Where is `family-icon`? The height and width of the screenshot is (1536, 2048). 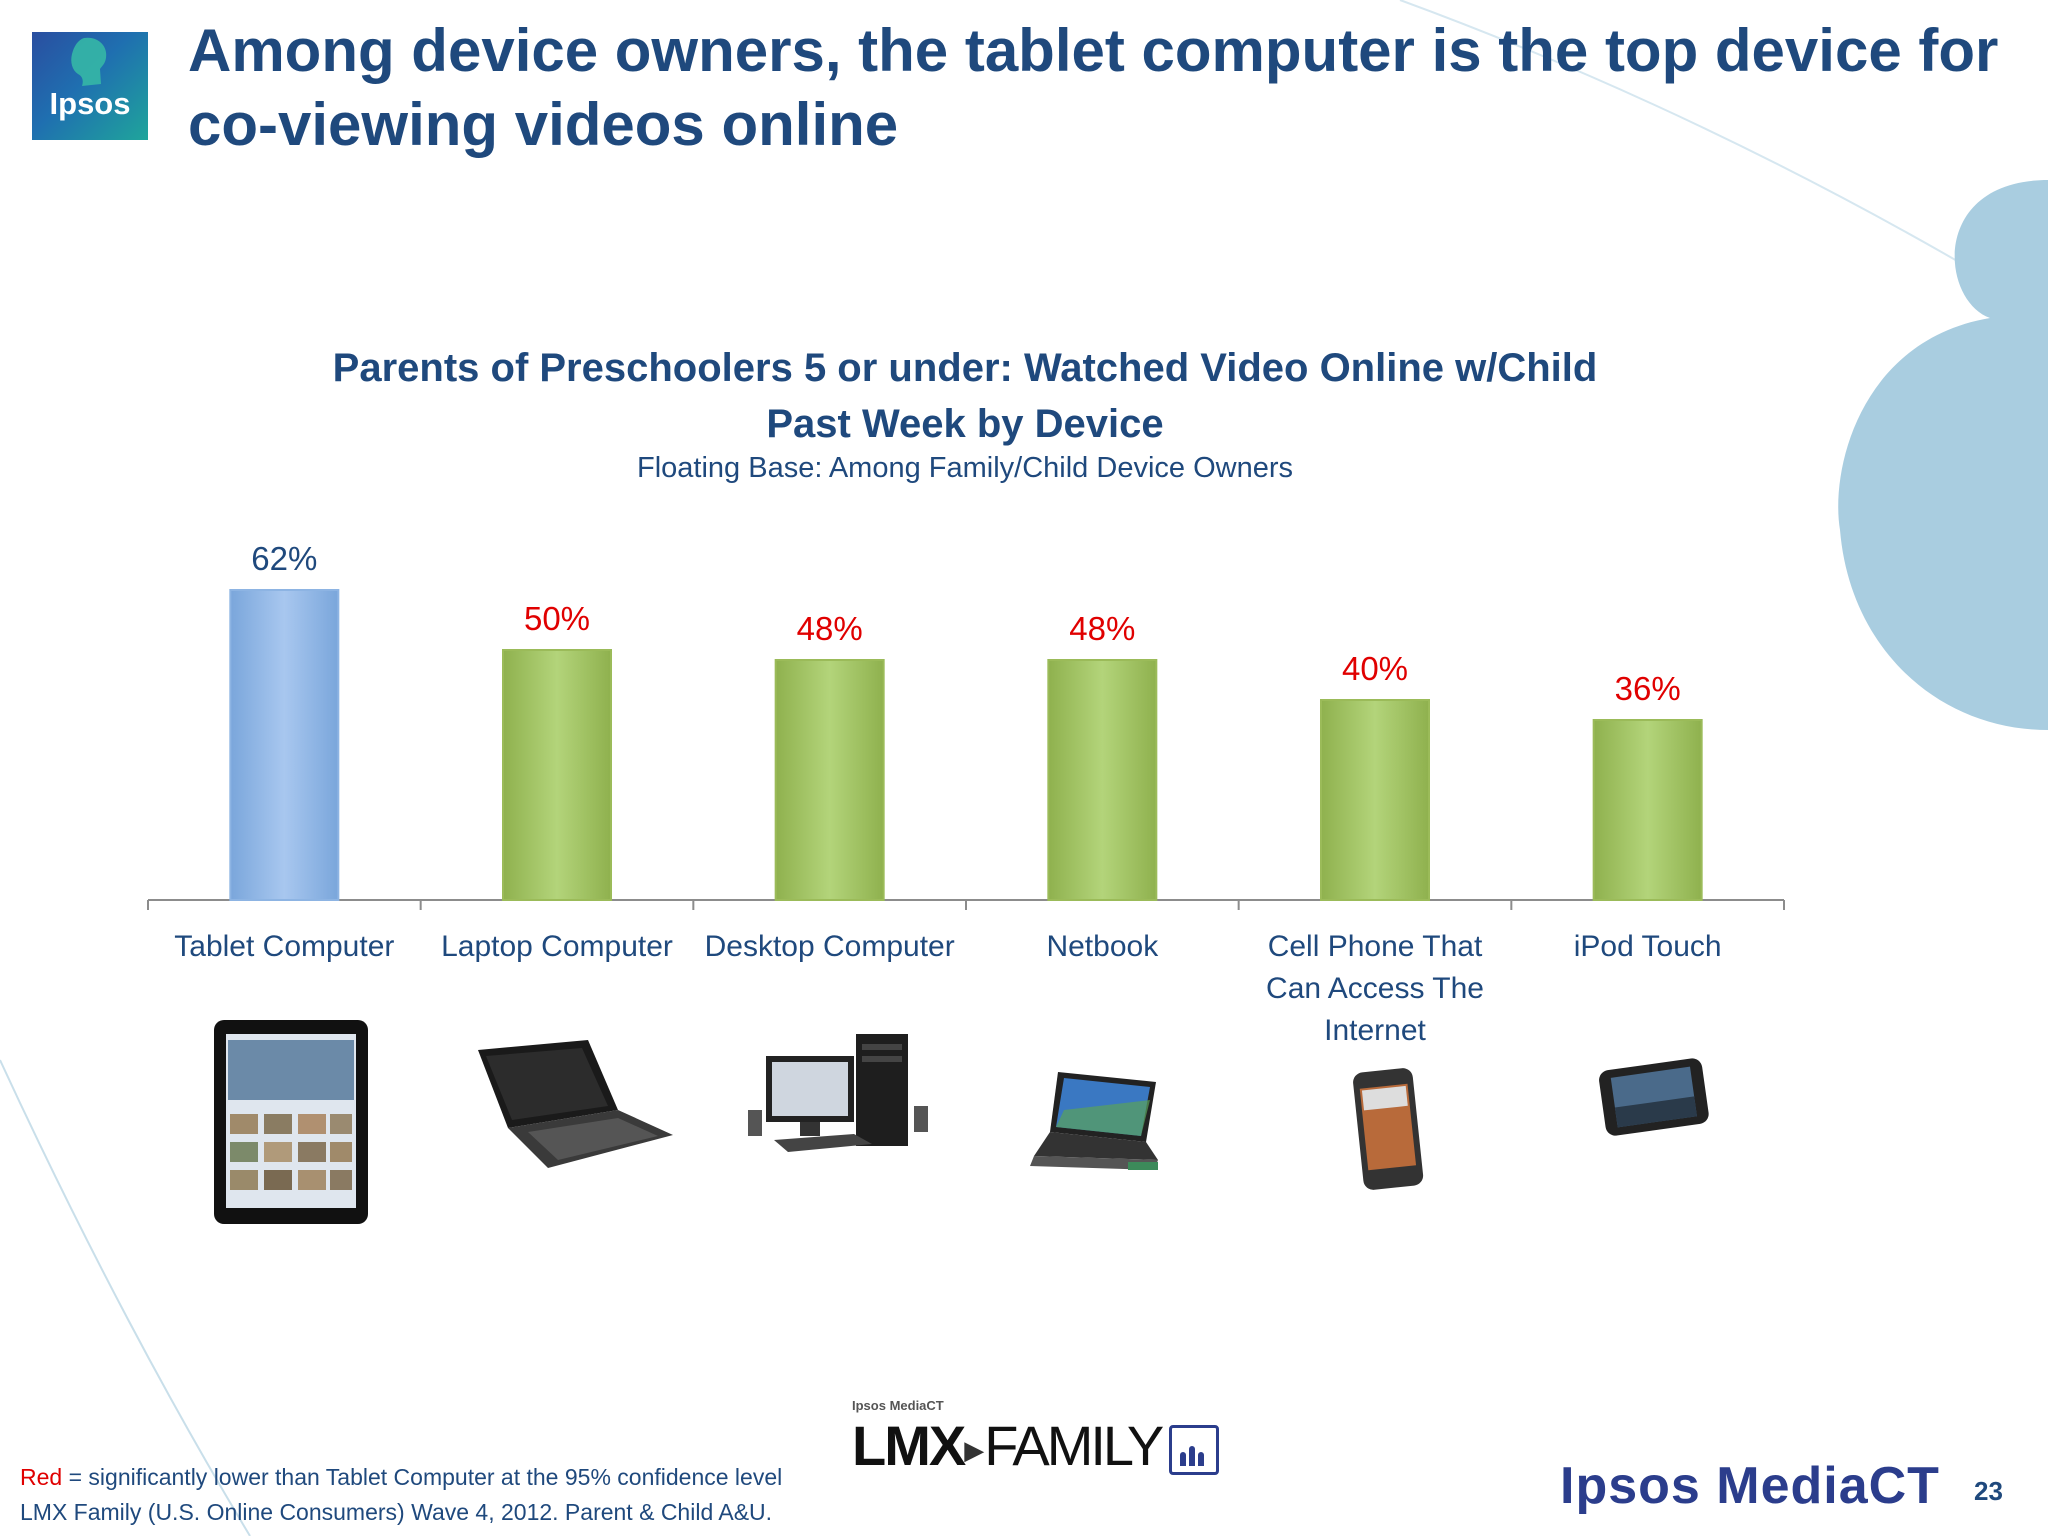 family-icon is located at coordinates (1194, 1450).